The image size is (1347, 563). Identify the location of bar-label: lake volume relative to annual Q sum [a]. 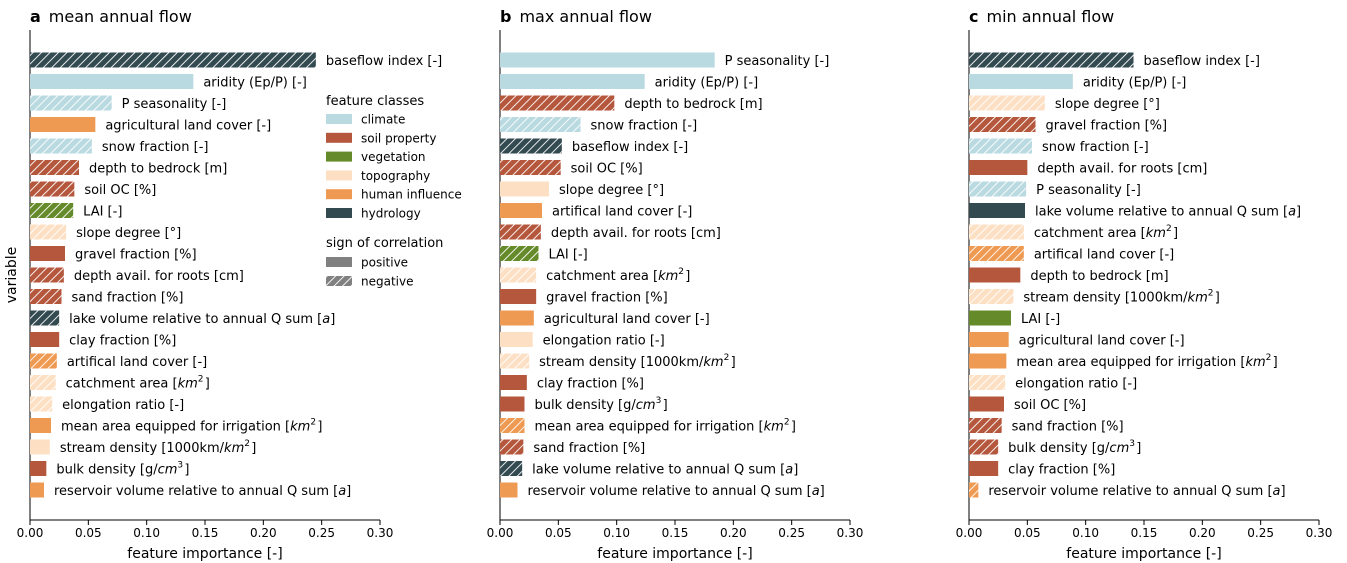
(202, 319).